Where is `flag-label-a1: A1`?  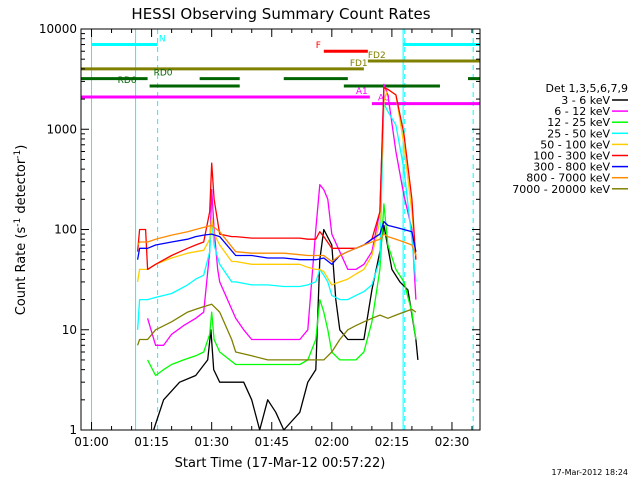 flag-label-a1: A1 is located at coordinates (362, 92).